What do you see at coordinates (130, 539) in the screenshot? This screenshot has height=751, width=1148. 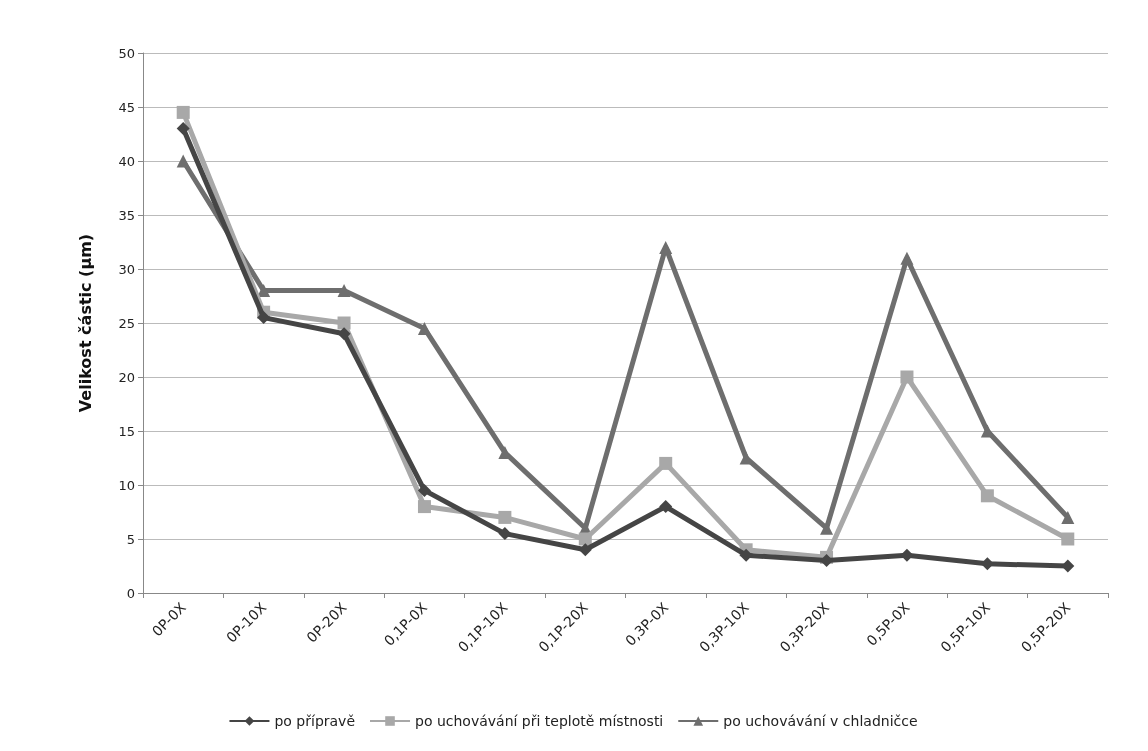 I see `y-tick-label: 5` at bounding box center [130, 539].